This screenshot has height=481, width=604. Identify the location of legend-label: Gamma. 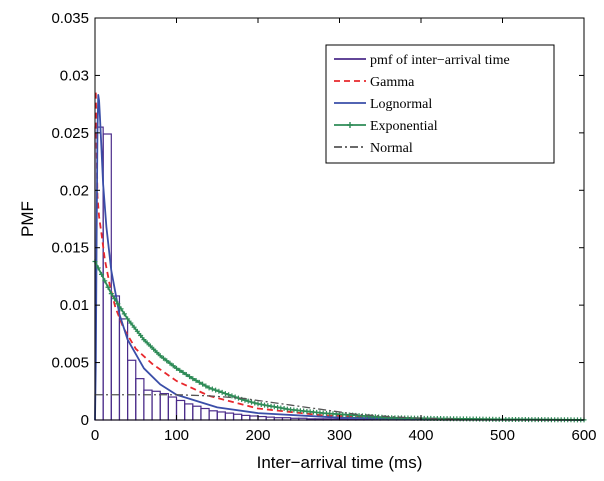
(392, 82).